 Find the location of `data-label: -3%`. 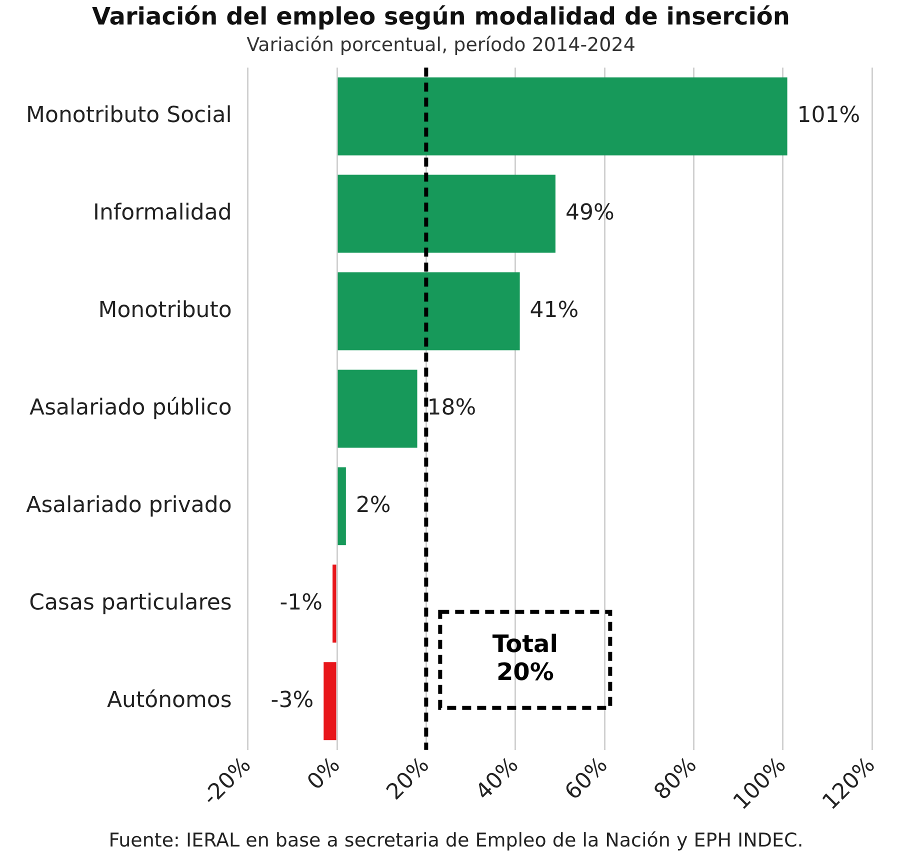

data-label: -3% is located at coordinates (292, 700).